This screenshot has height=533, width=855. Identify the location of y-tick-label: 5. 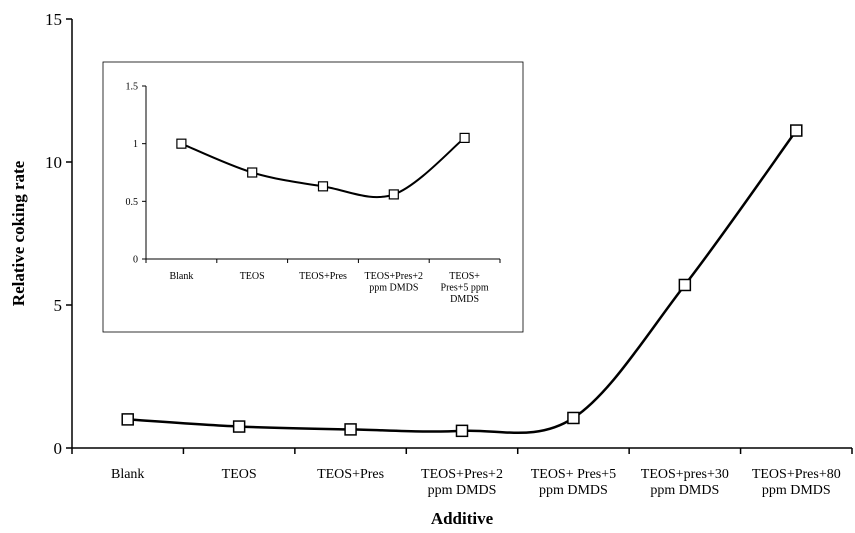
(58, 305).